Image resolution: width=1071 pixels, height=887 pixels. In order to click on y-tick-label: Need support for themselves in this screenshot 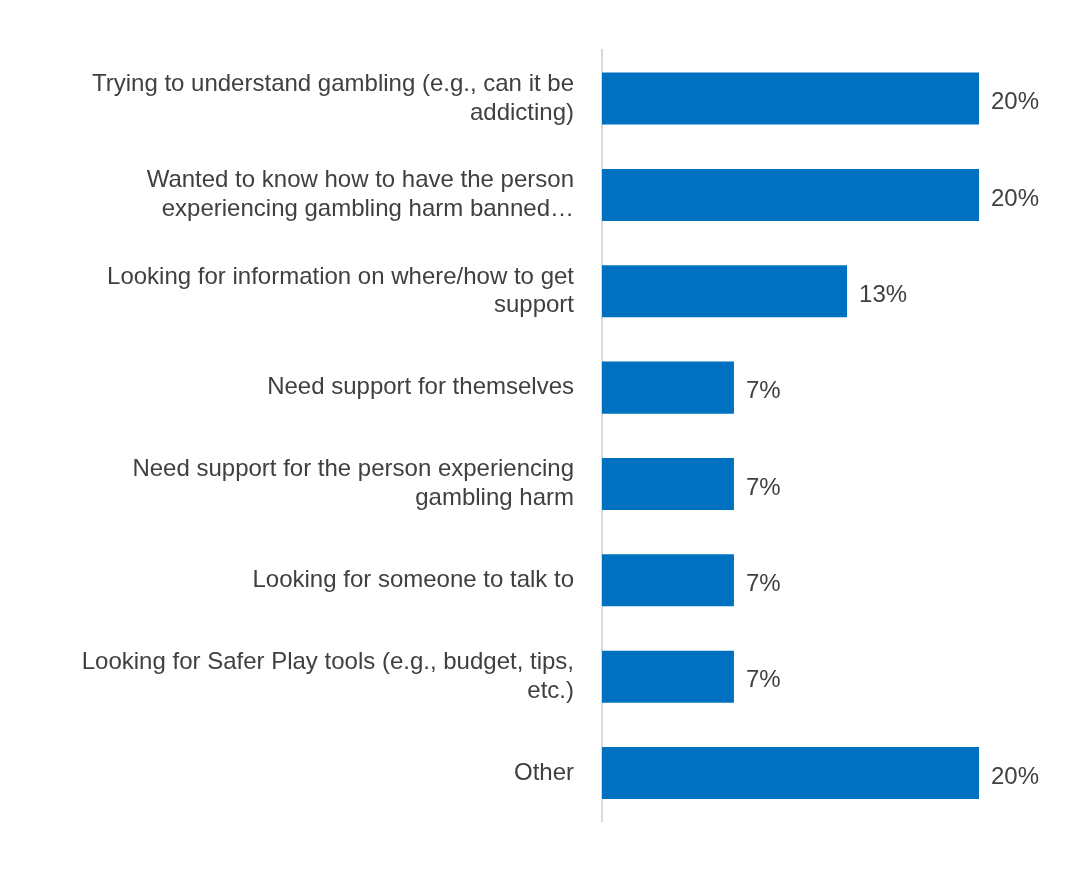, I will do `click(420, 386)`.